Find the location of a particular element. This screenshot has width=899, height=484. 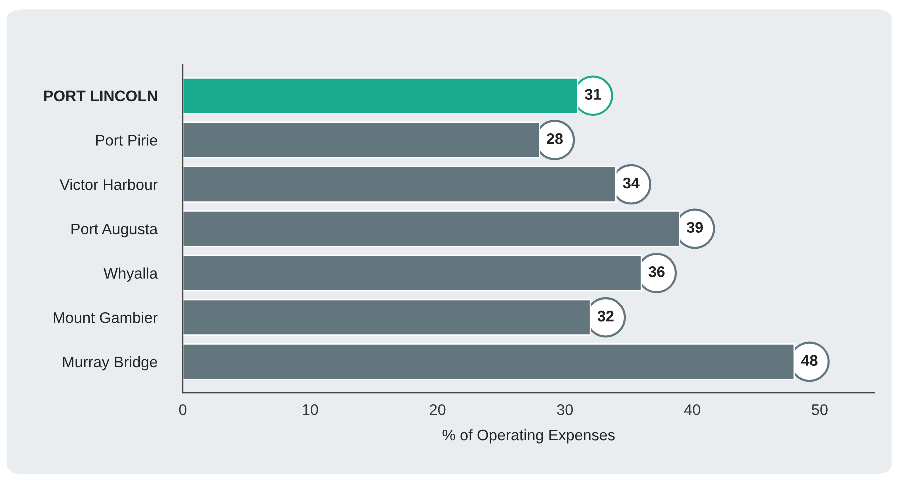

y-tick-label: Port Augusta is located at coordinates (115, 231).